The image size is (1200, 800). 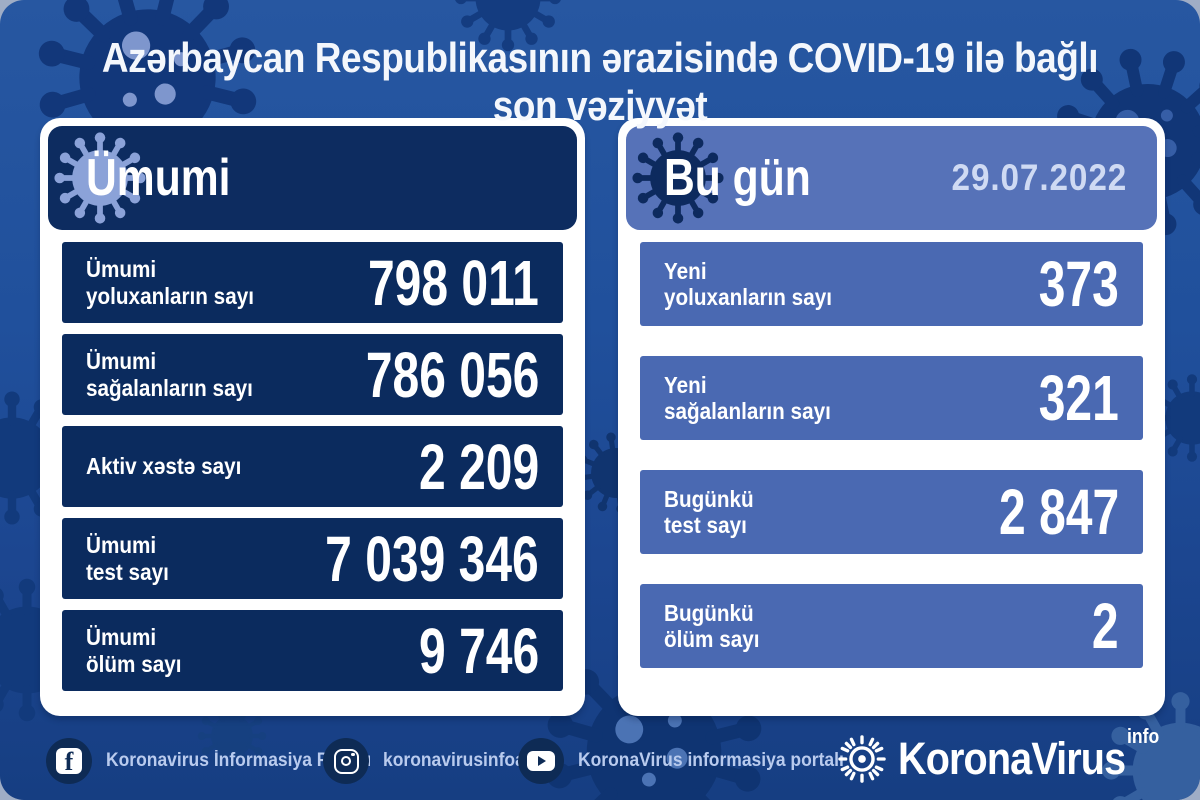 What do you see at coordinates (453, 282) in the screenshot?
I see `row-value: 798 011` at bounding box center [453, 282].